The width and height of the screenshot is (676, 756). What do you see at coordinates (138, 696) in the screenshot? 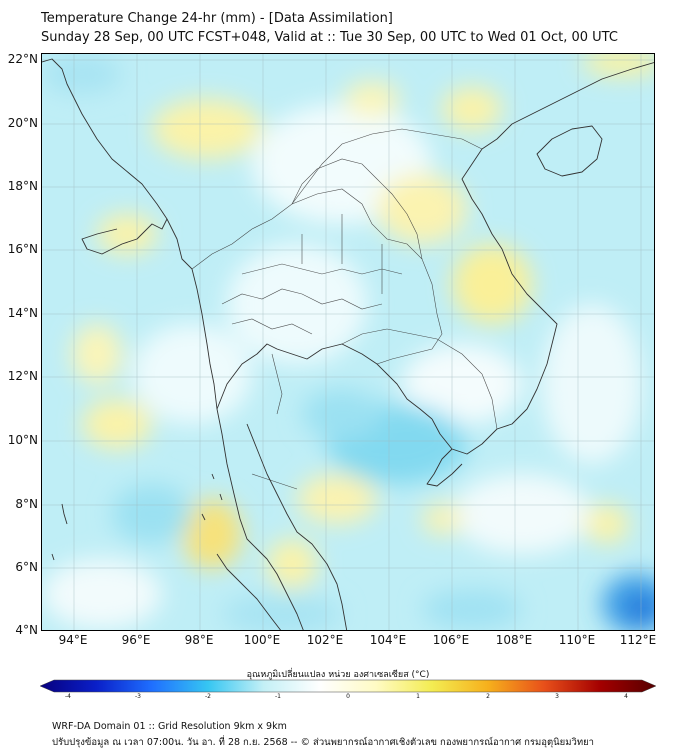
I see `colorbar-tick: -3` at bounding box center [138, 696].